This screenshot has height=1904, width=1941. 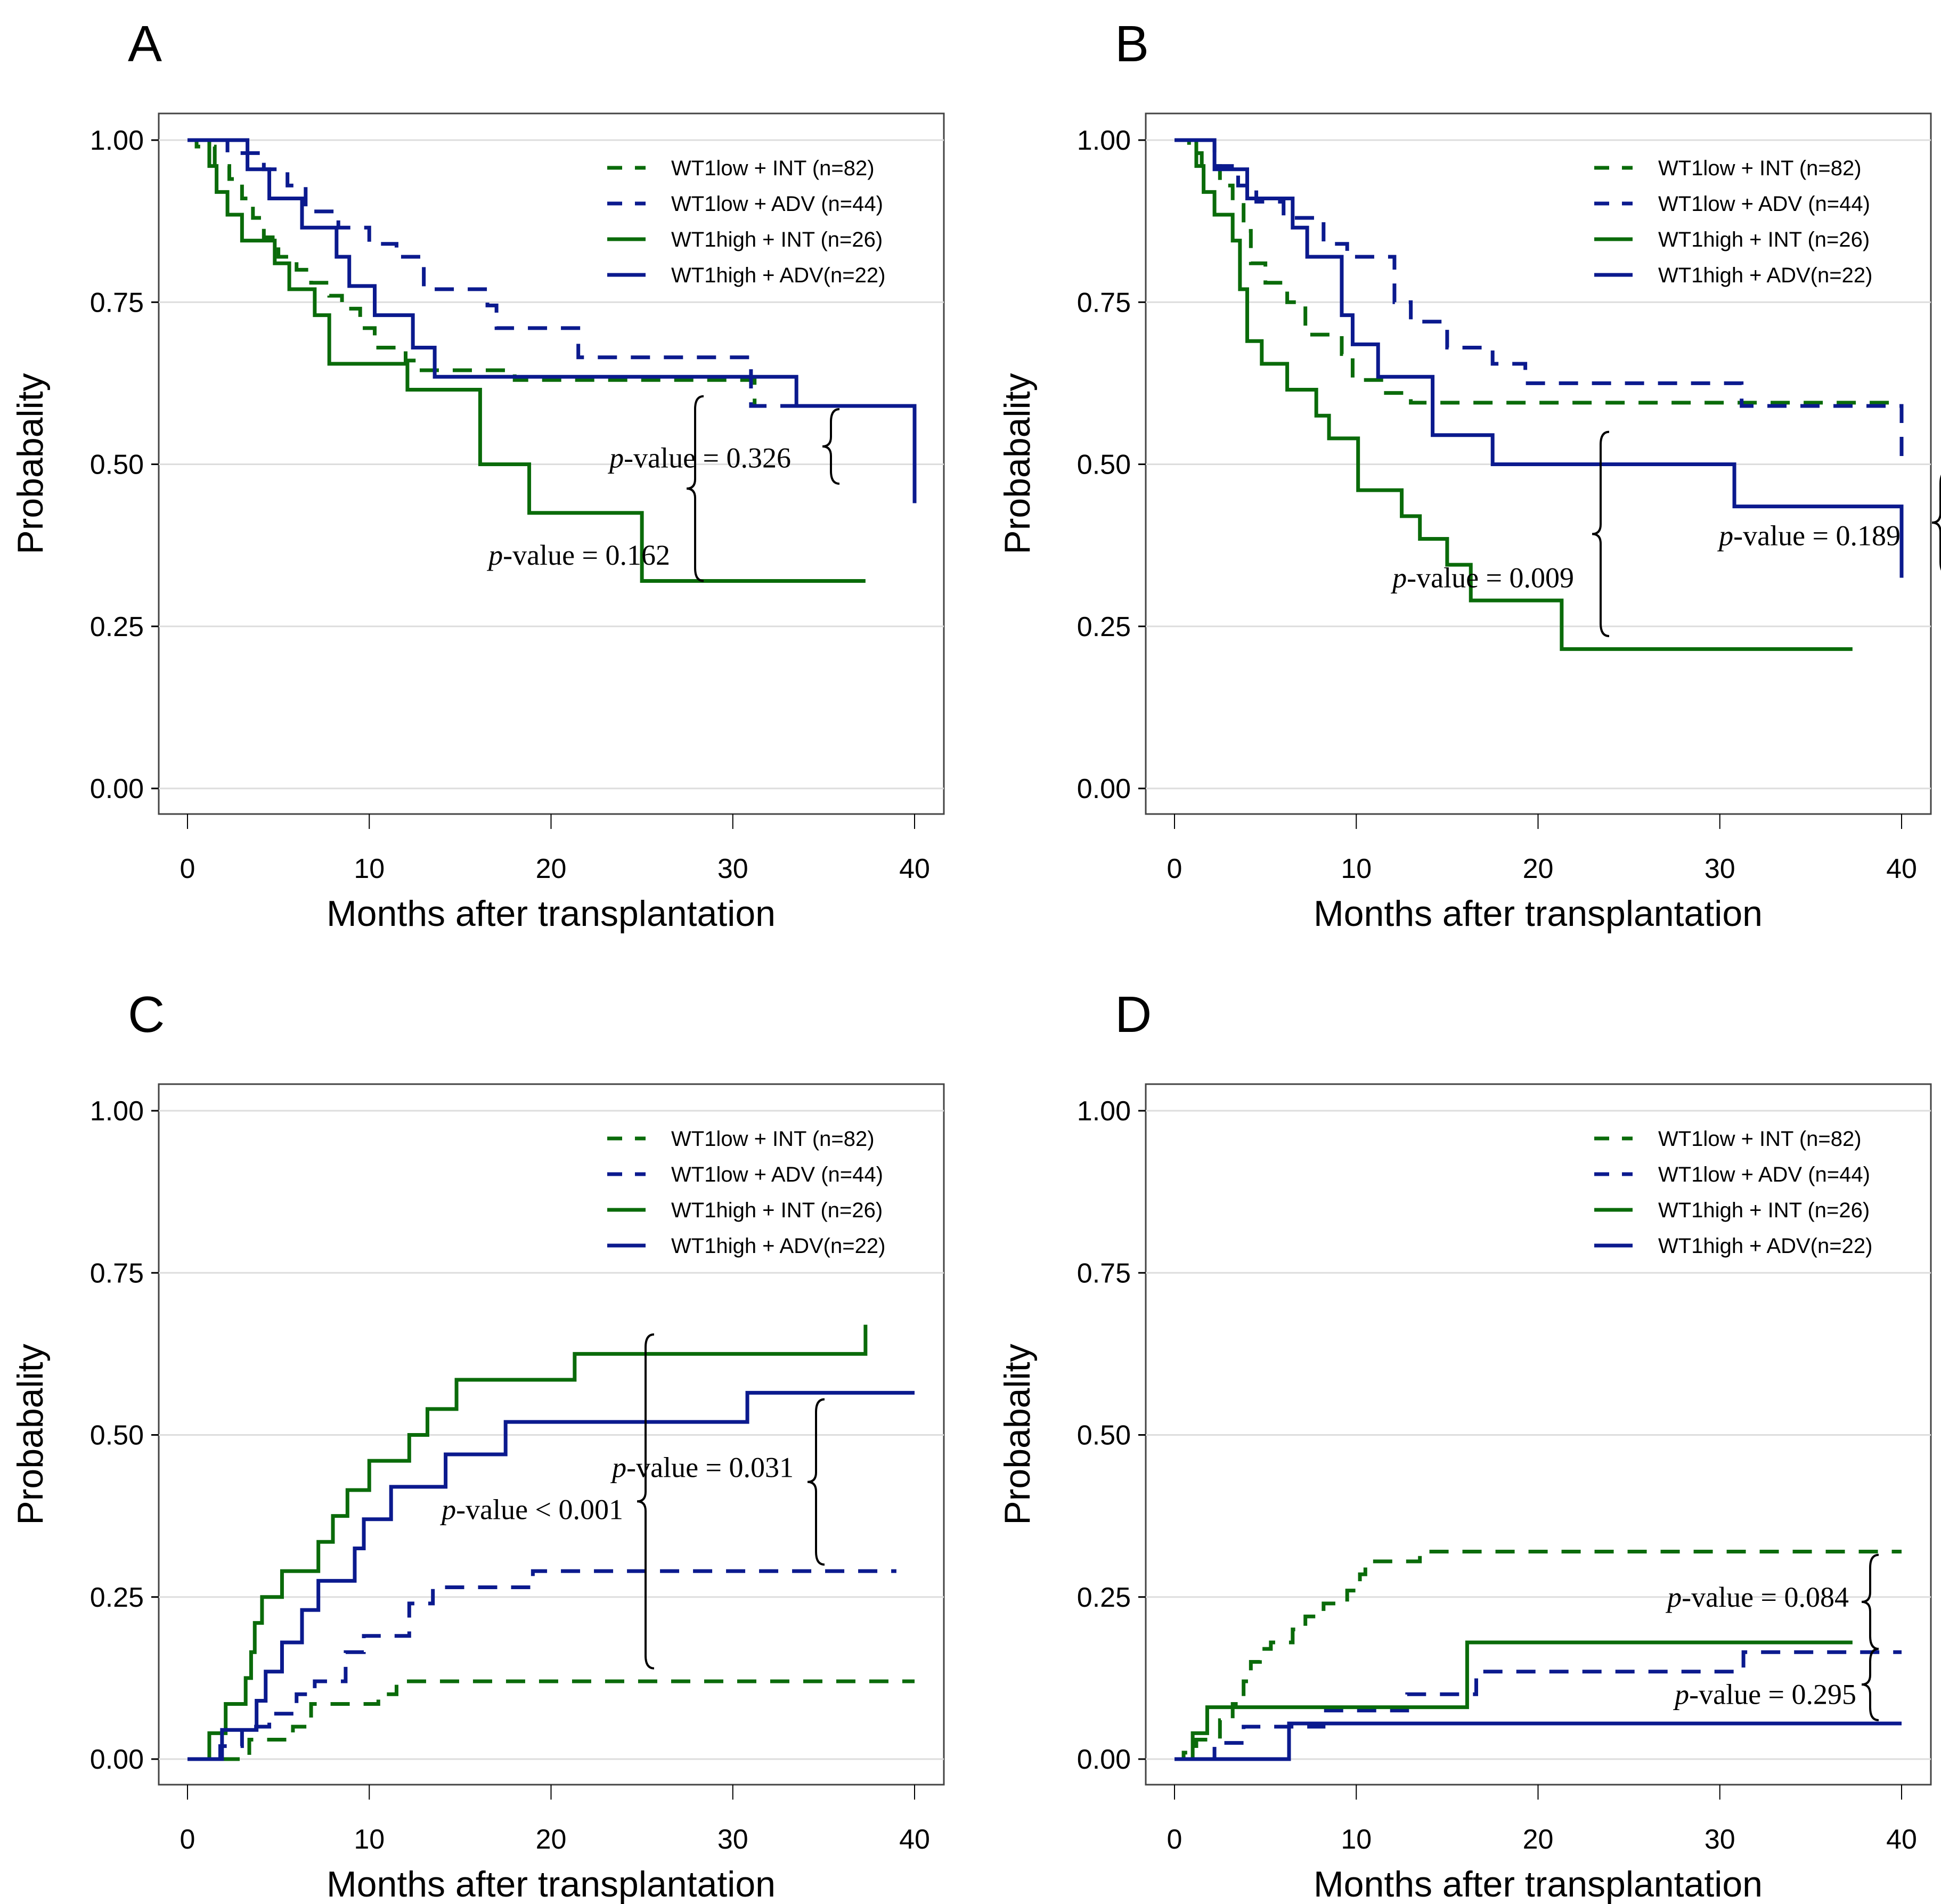 What do you see at coordinates (539, 1509) in the screenshot?
I see `p-value-text: -value < 0.001` at bounding box center [539, 1509].